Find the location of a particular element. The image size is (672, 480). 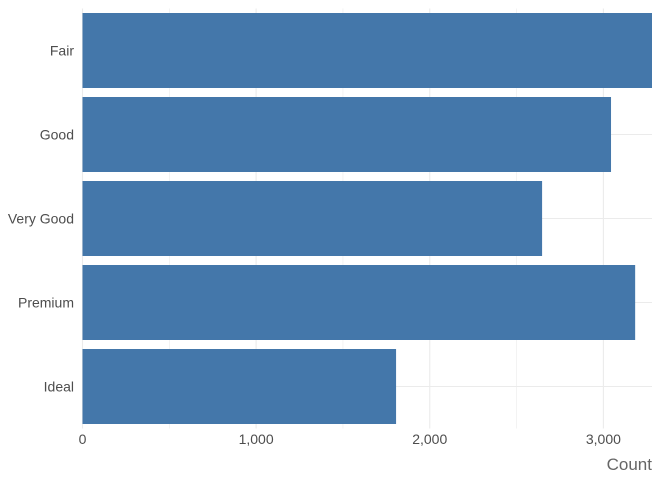

y-tick-label: Very Good is located at coordinates (41, 219).